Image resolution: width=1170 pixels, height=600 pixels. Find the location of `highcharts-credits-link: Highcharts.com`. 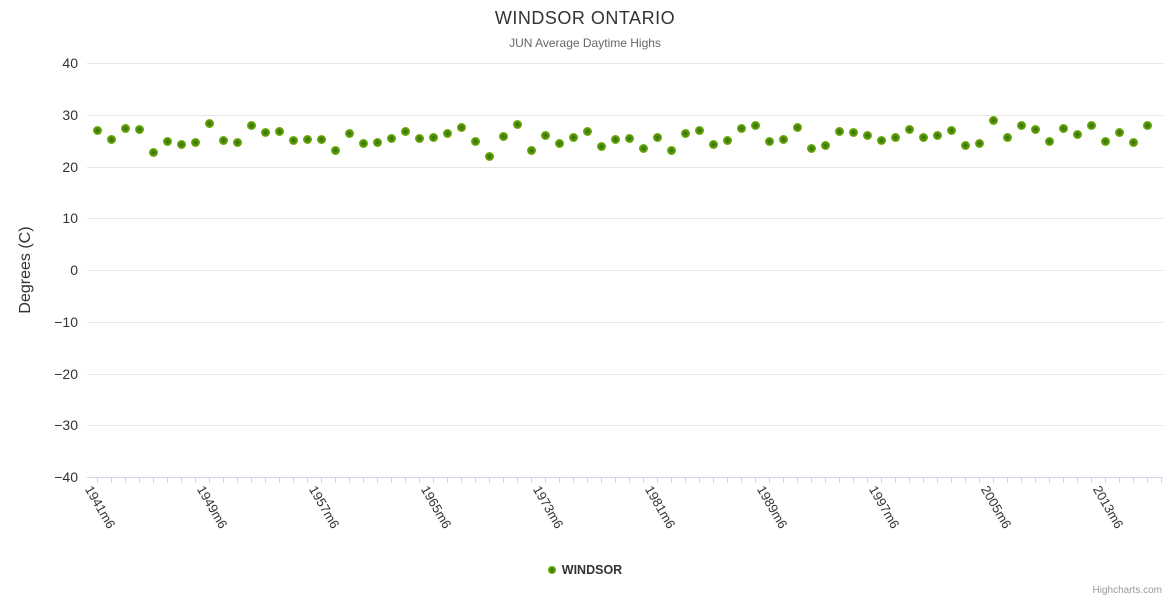

highcharts-credits-link: Highcharts.com is located at coordinates (1127, 590).